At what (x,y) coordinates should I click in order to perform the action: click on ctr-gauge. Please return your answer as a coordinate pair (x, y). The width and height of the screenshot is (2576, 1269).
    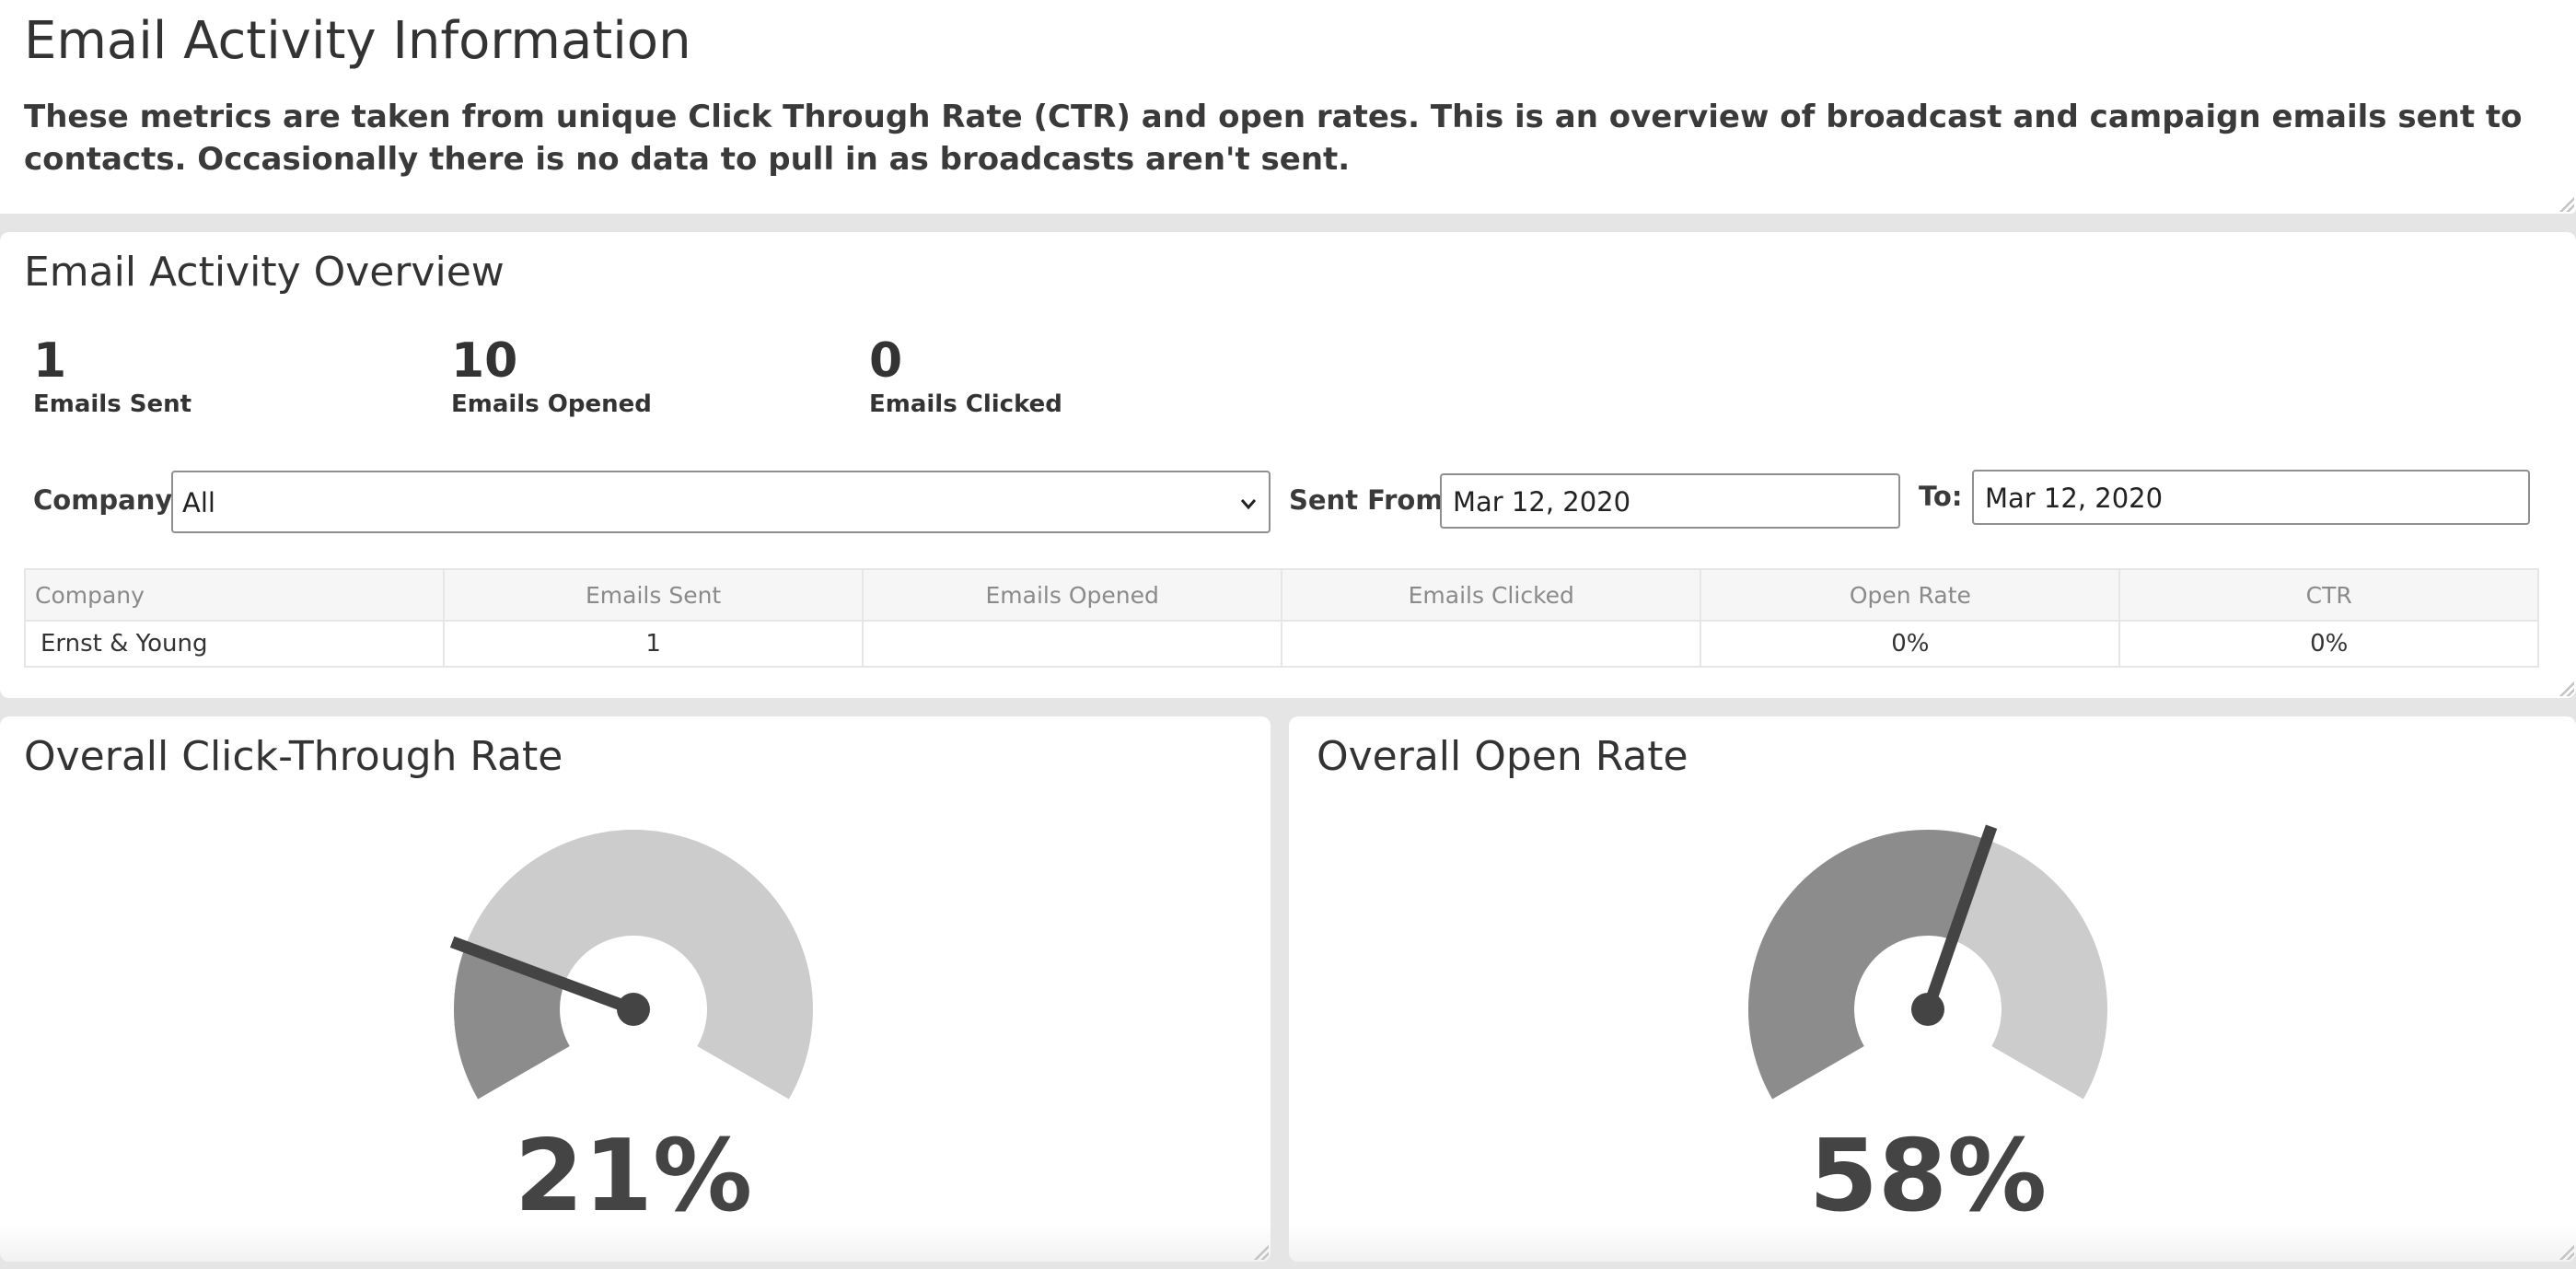
    Looking at the image, I should click on (631, 964).